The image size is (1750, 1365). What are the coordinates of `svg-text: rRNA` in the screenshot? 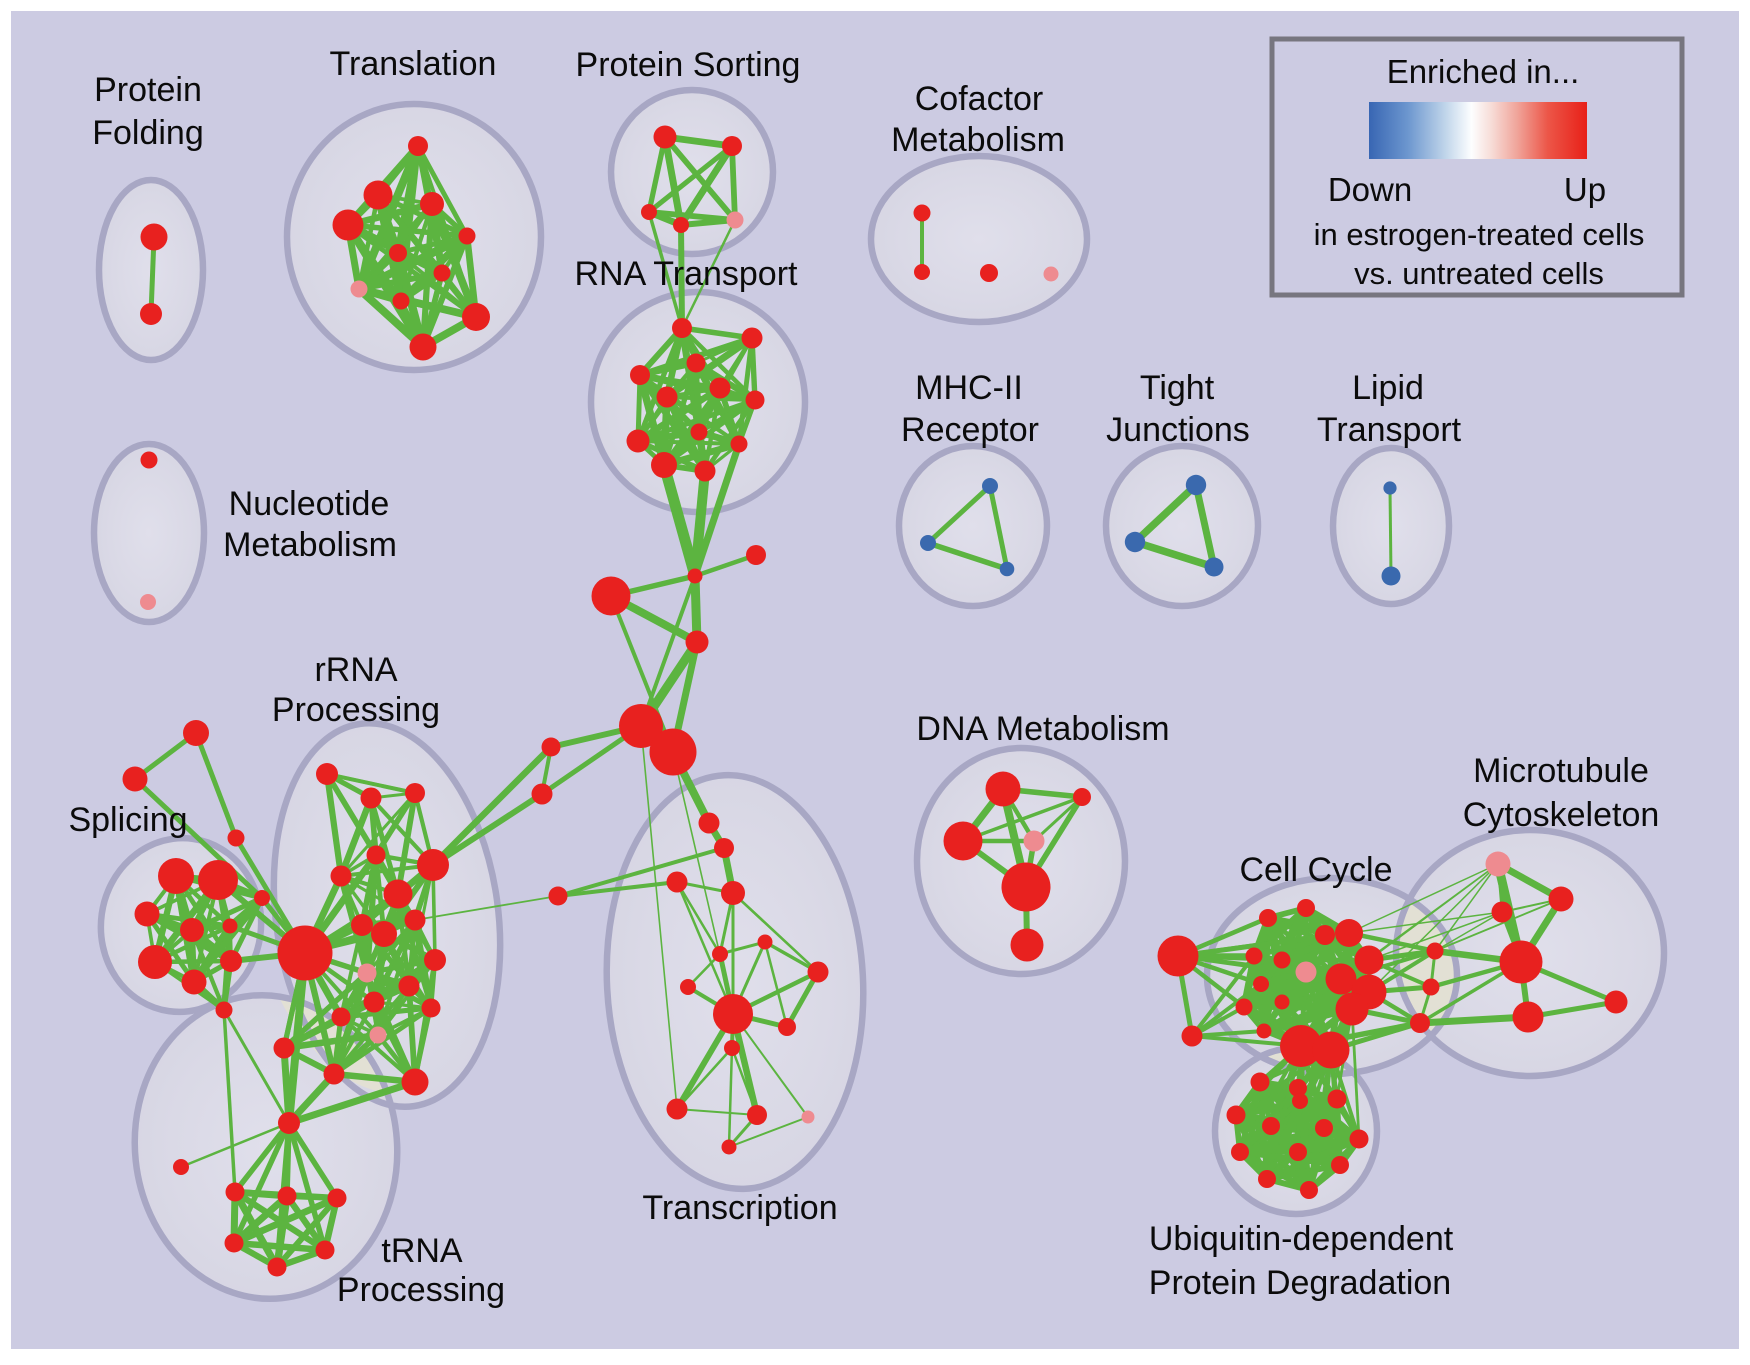 It's located at (355, 670).